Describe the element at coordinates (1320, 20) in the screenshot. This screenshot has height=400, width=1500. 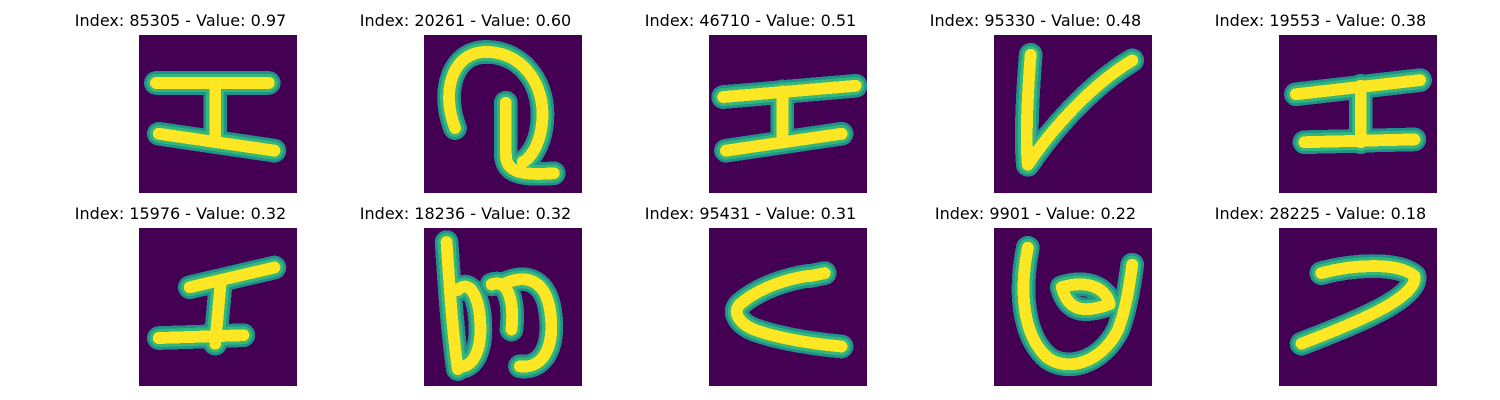
I see `panel-title: Index: 19553 - Value: 0.38` at that location.